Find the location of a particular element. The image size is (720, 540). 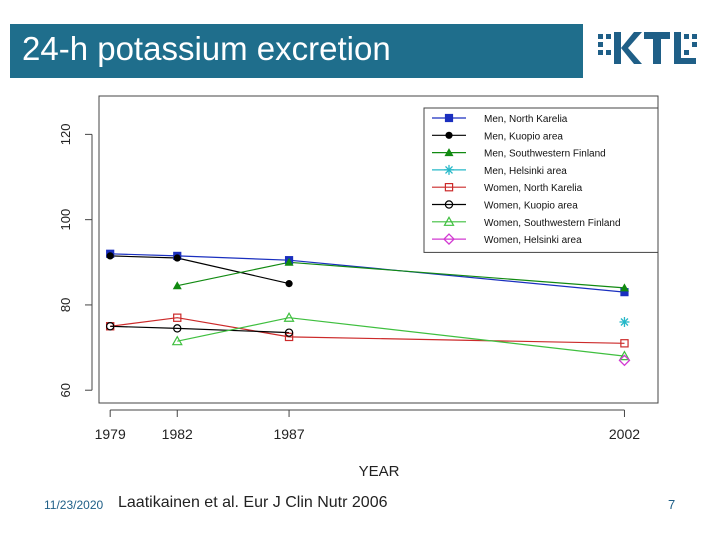

y-tick-label: 100 is located at coordinates (65, 220).